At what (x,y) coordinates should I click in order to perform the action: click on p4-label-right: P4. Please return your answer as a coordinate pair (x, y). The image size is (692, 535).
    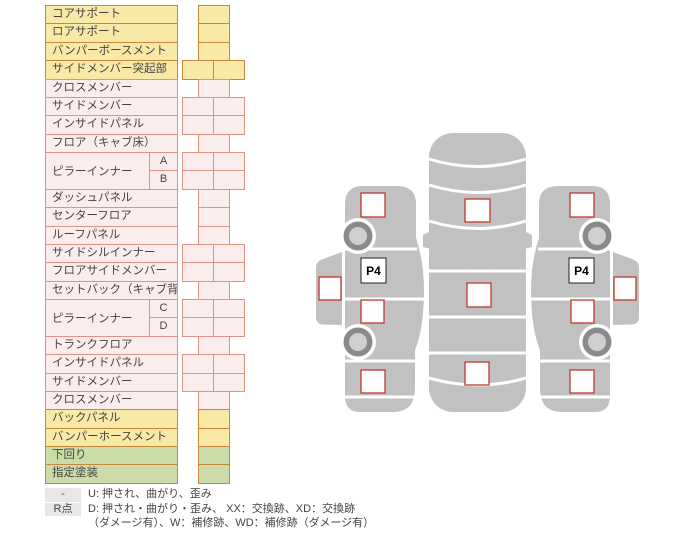
    Looking at the image, I should click on (581, 271).